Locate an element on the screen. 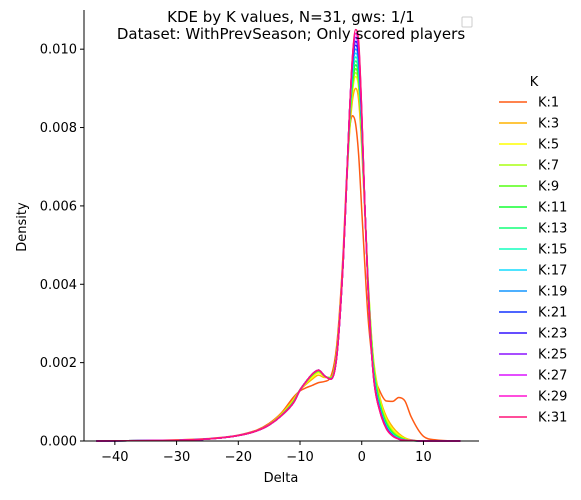 The height and width of the screenshot is (500, 581). x-axis-ticks: −40 −30 −20 −10 0 10 is located at coordinates (266, 453).